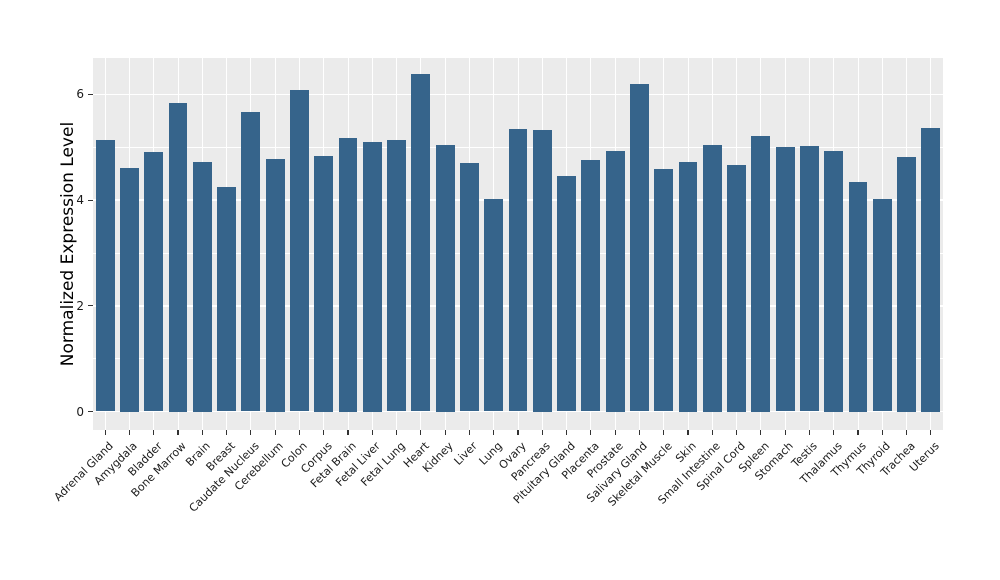 The image size is (1000, 580). I want to click on bar-stomach, so click(785, 279).